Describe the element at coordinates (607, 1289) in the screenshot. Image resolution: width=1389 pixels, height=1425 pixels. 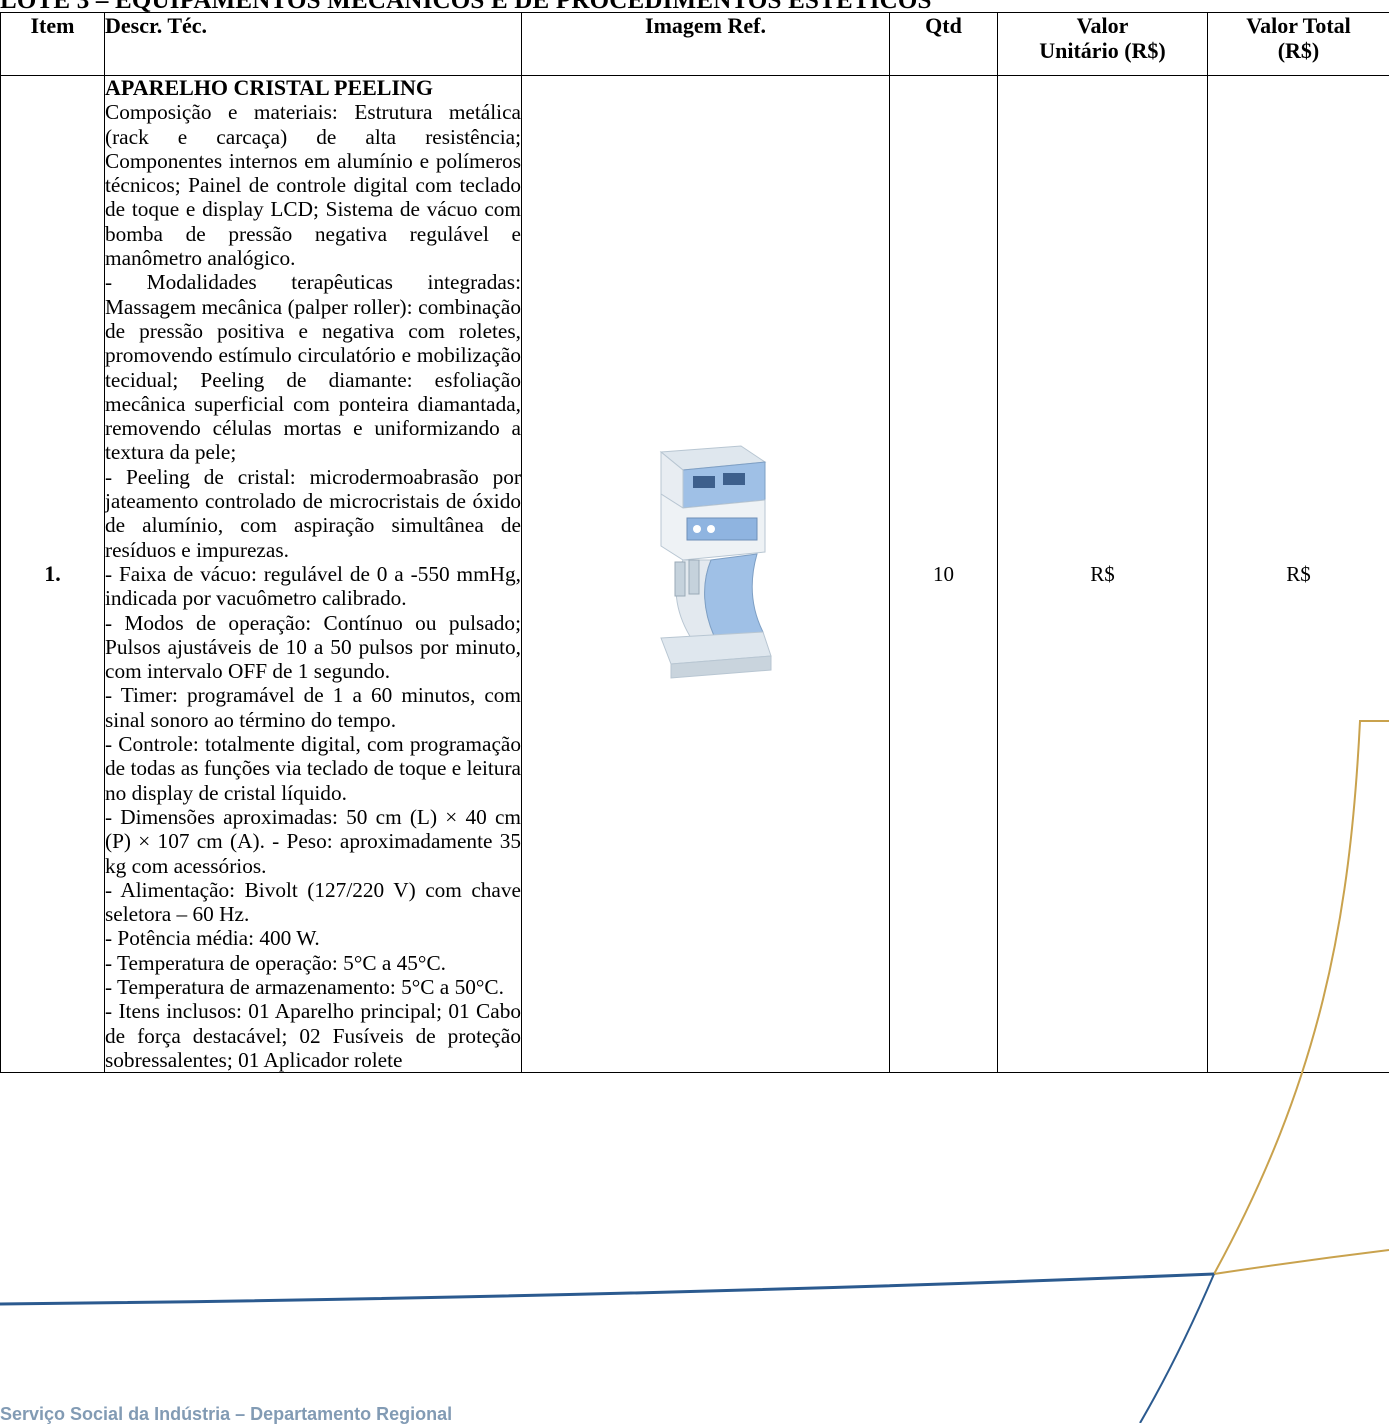
I see `decor-blue-horizontal-line` at that location.